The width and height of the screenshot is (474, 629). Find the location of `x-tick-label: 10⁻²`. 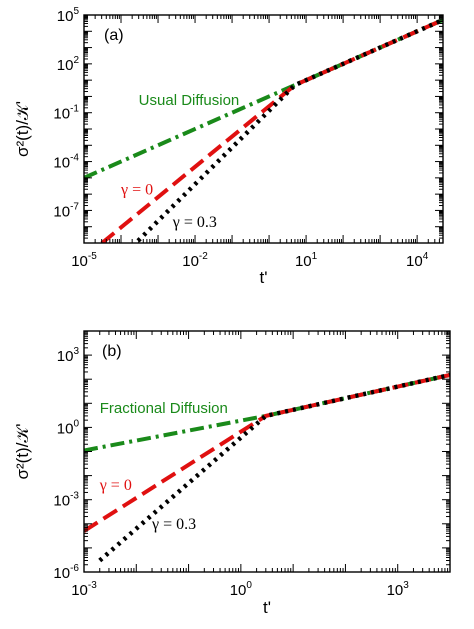

x-tick-label: 10⁻² is located at coordinates (195, 260).